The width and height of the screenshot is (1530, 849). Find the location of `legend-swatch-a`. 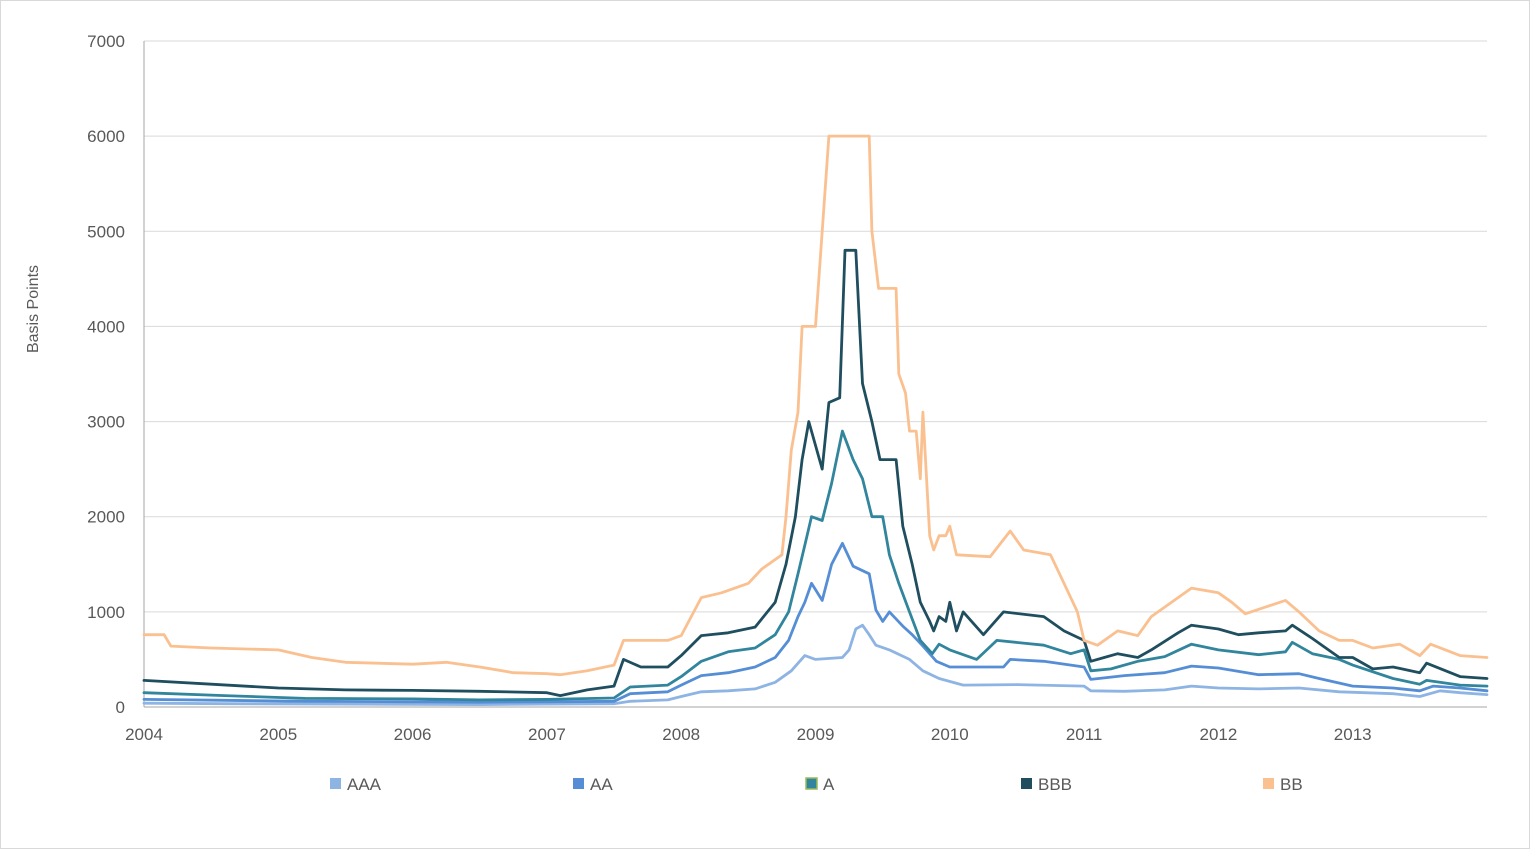

legend-swatch-a is located at coordinates (811, 783).